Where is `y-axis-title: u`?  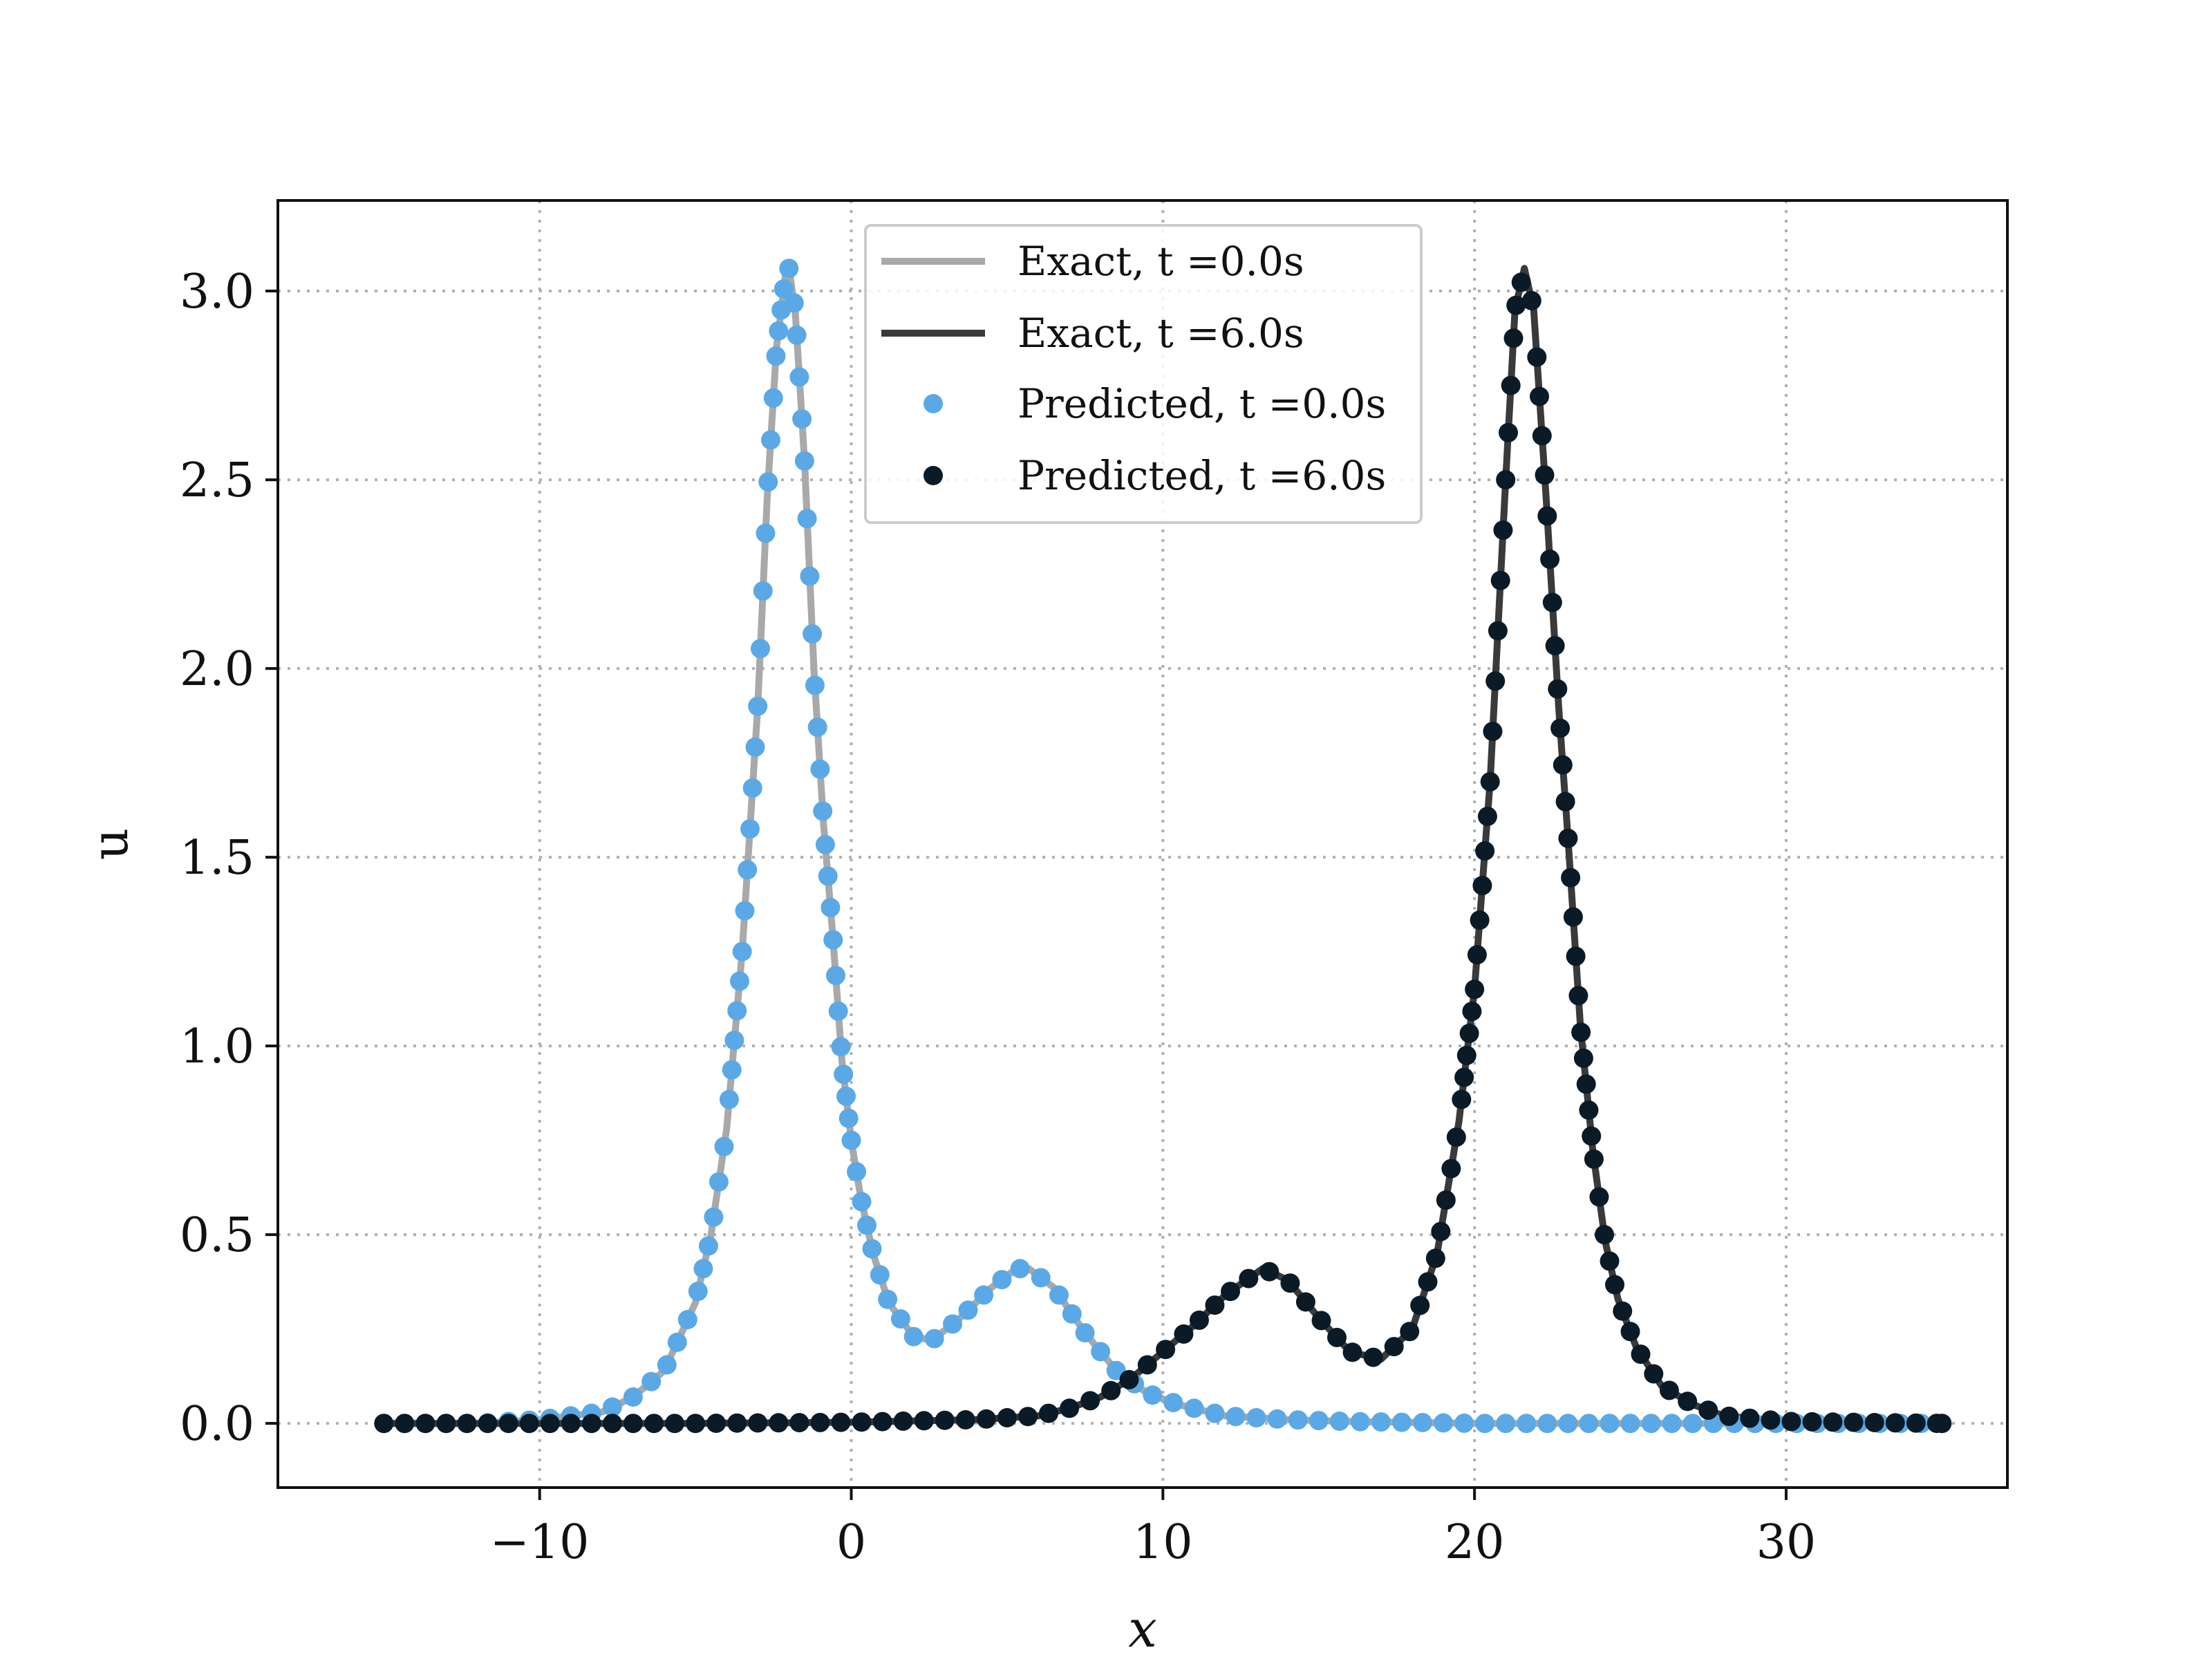
y-axis-title: u is located at coordinates (110, 844).